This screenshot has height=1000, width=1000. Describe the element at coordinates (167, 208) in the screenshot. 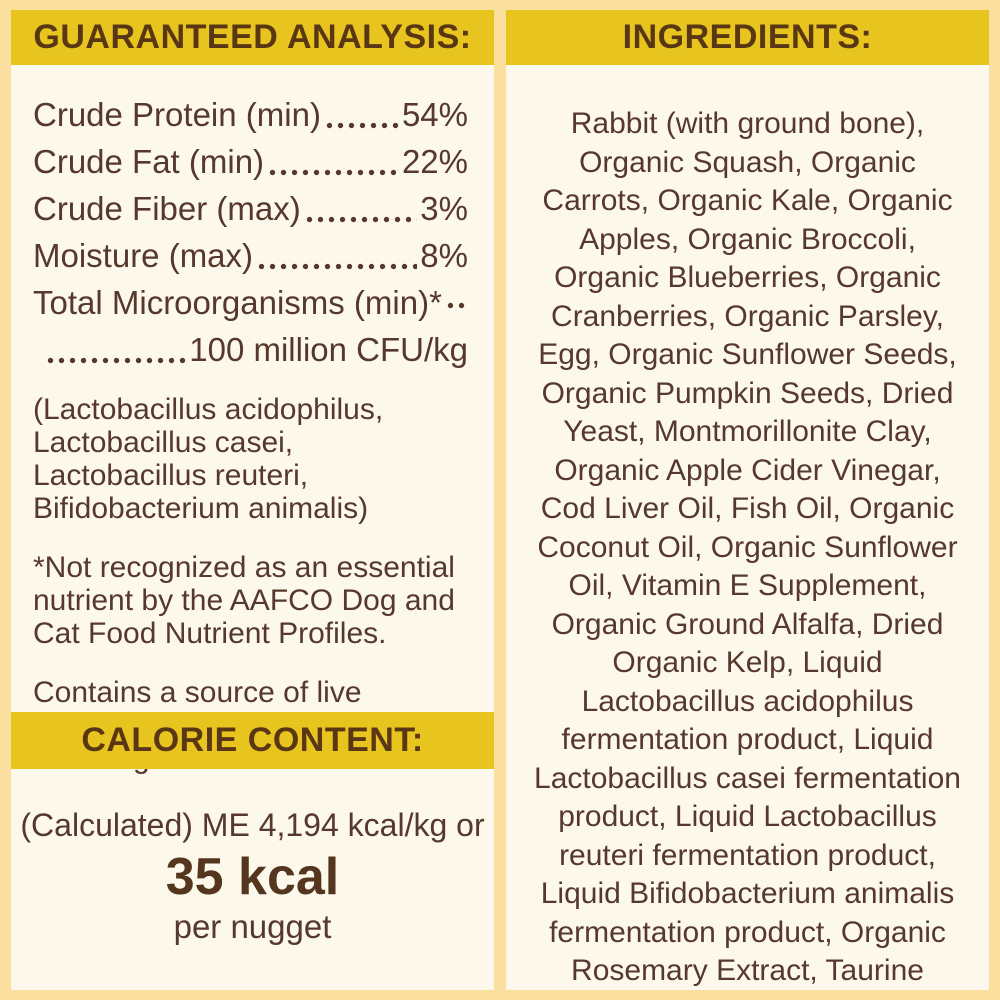

I see `analysis-label: Crude Fiber (max)` at that location.